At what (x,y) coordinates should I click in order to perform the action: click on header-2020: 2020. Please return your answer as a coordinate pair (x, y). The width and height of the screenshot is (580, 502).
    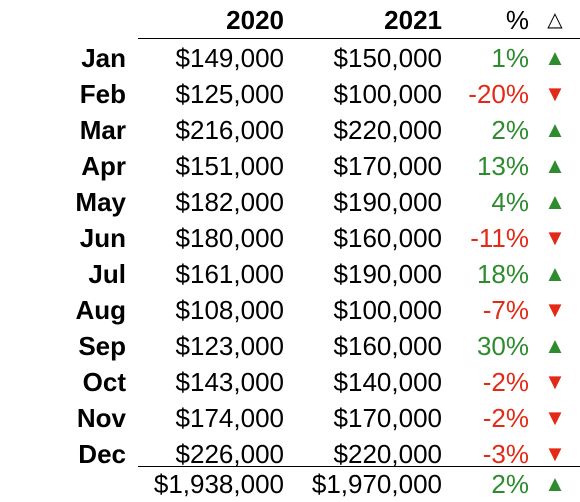
    Looking at the image, I should click on (255, 20).